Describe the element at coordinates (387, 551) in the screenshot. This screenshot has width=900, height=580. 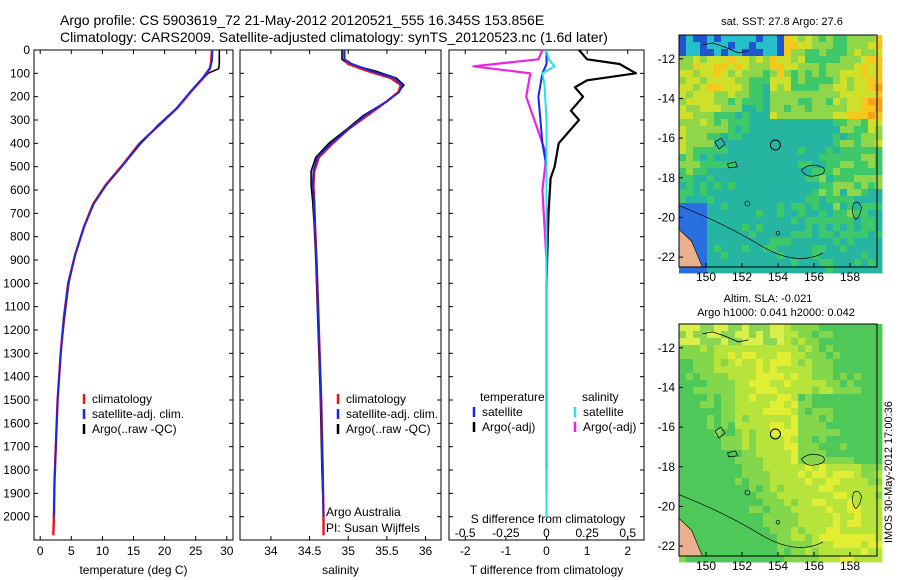
I see `x-tick-label: 35.5` at that location.